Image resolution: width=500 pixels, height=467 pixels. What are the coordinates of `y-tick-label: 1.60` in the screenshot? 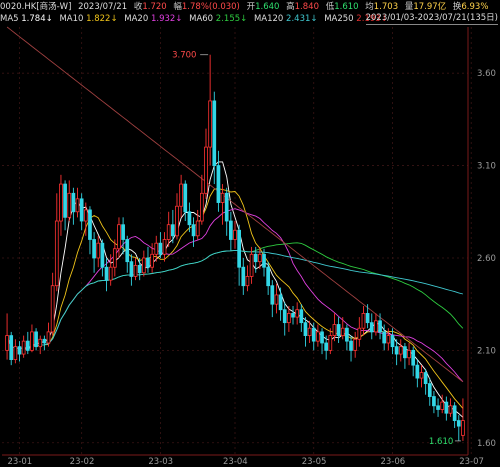 It's located at (486, 444).